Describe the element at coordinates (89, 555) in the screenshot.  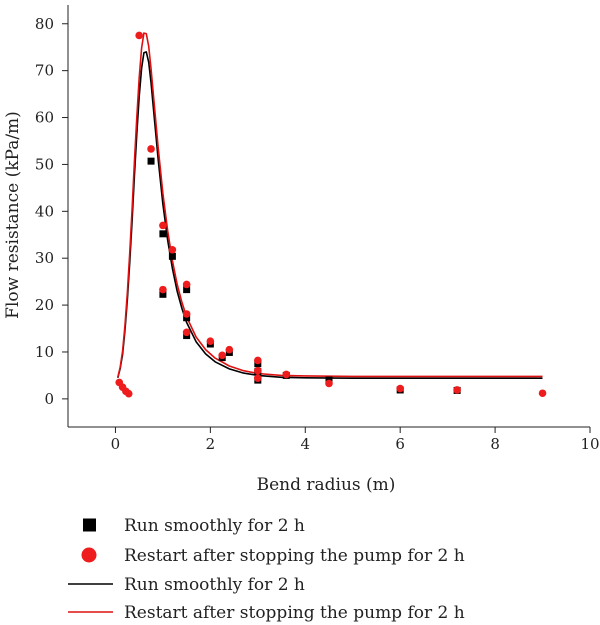
I see `legend-circle-swatch` at that location.